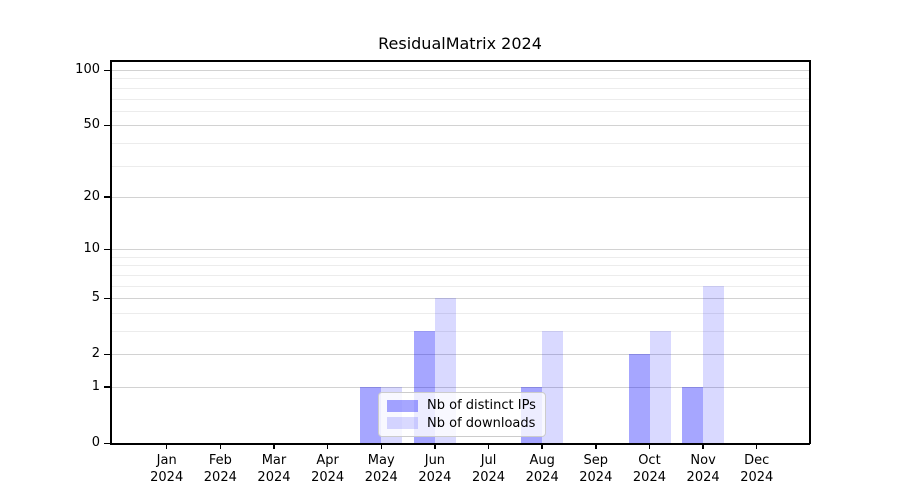 This screenshot has width=900, height=500. I want to click on y-tick-label: 5, so click(95, 298).